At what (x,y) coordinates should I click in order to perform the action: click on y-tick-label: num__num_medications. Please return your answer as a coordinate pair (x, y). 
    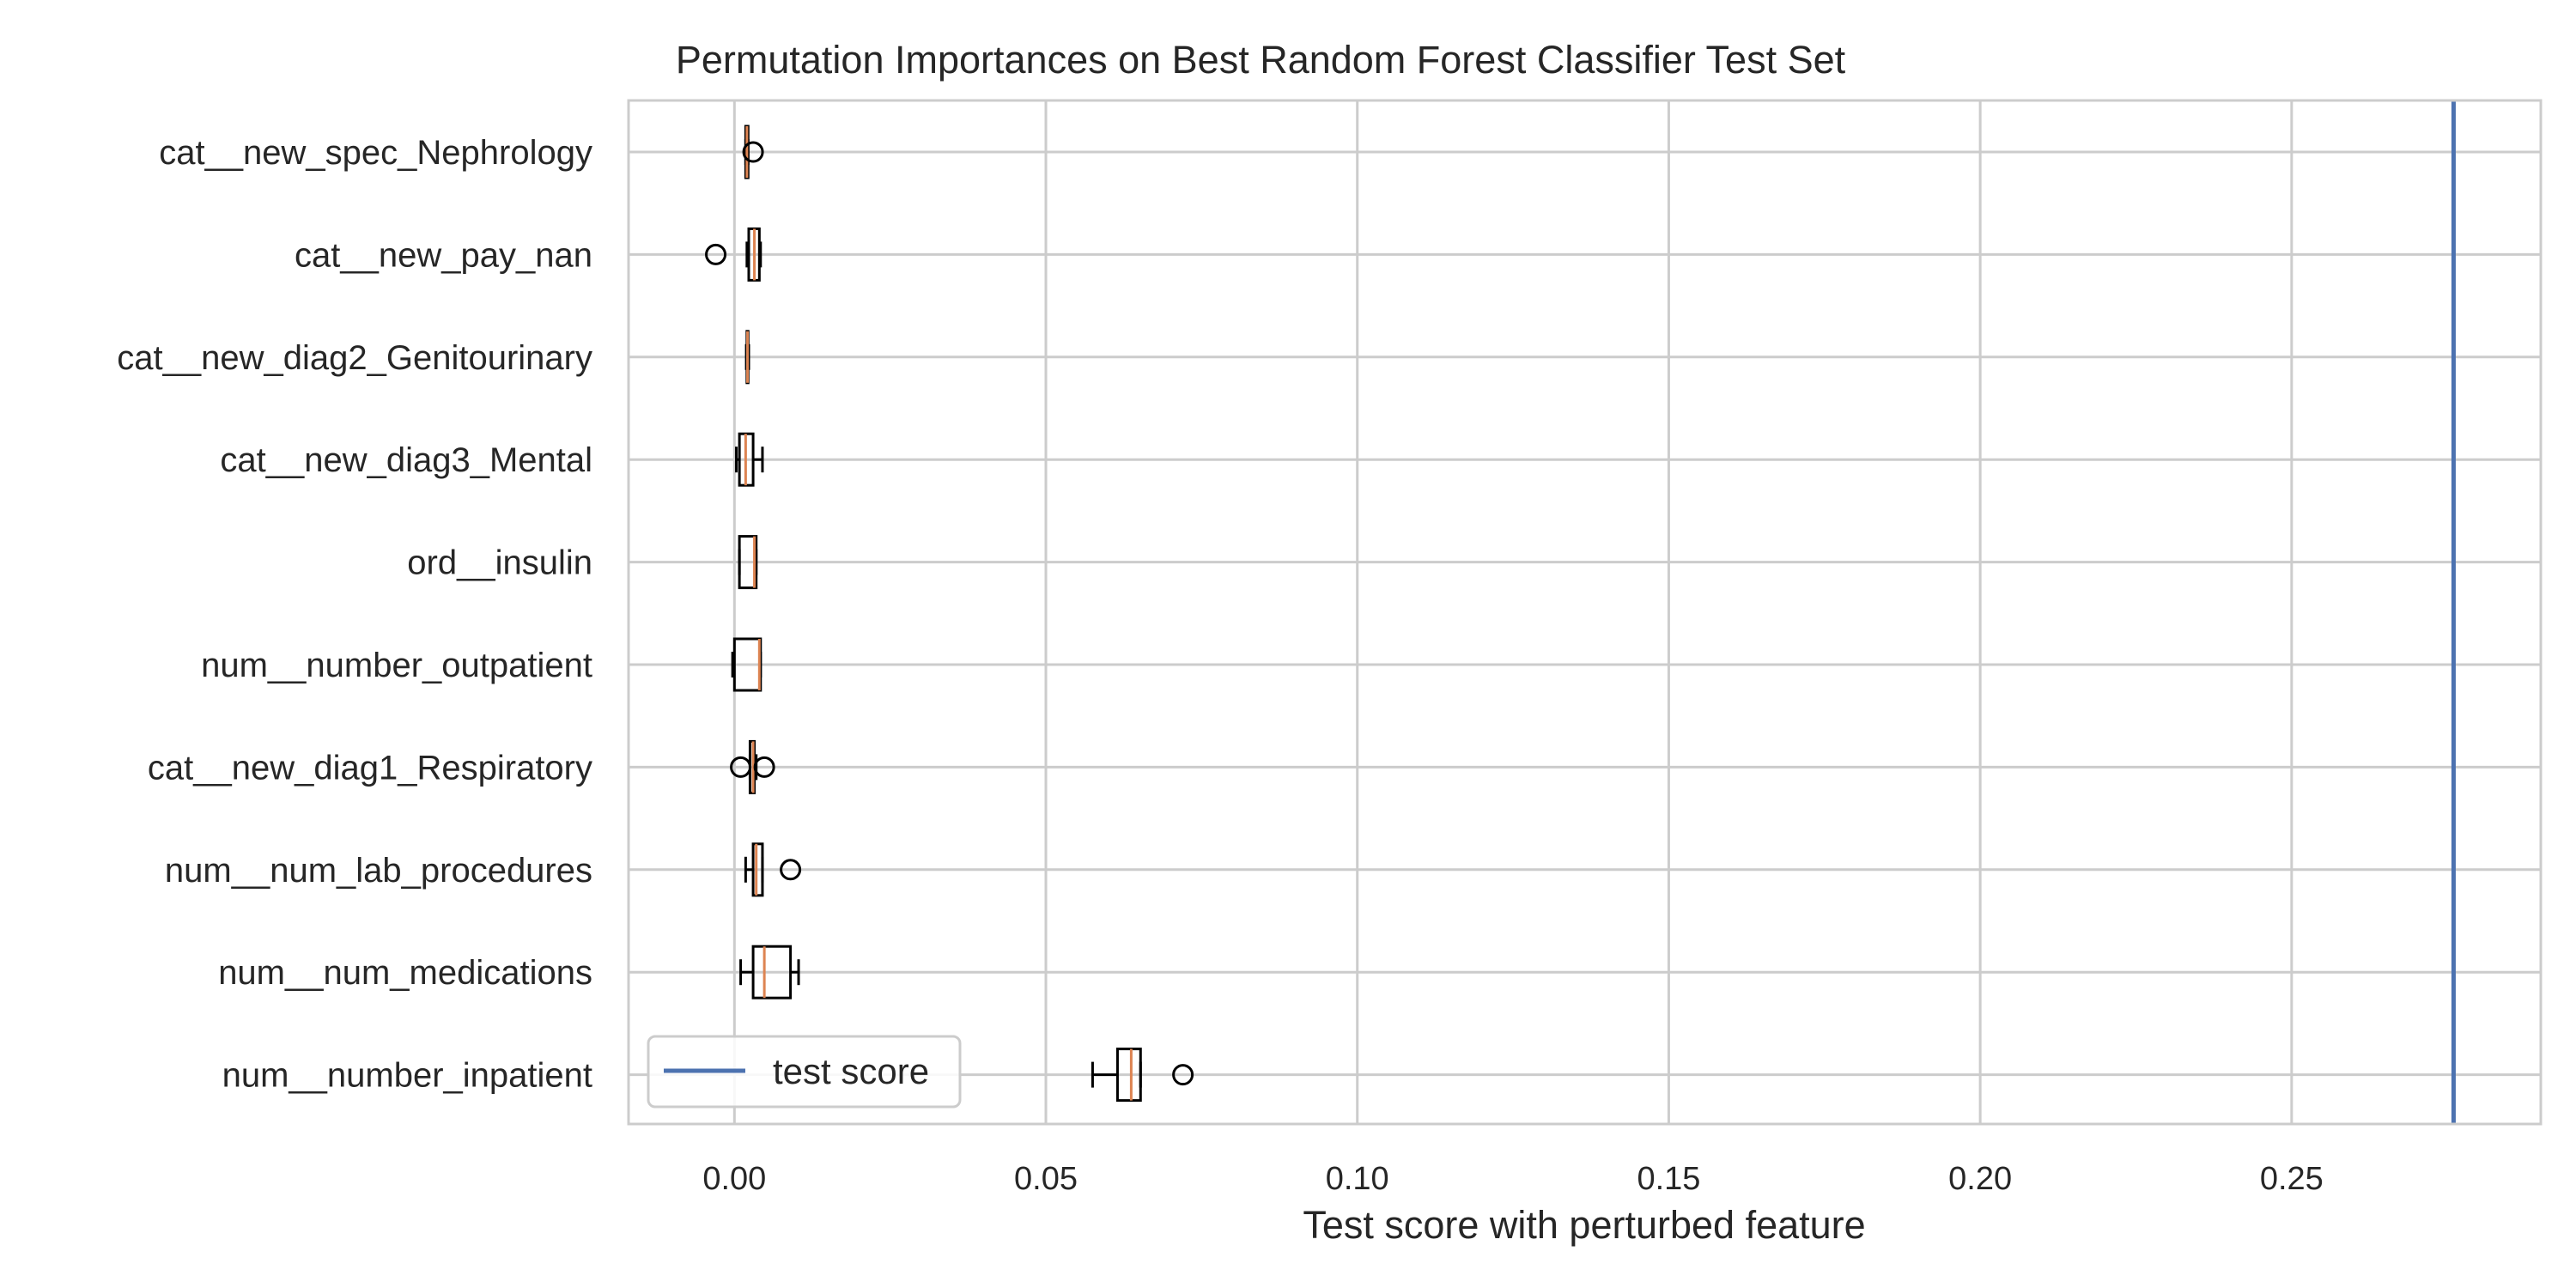
    Looking at the image, I should click on (405, 973).